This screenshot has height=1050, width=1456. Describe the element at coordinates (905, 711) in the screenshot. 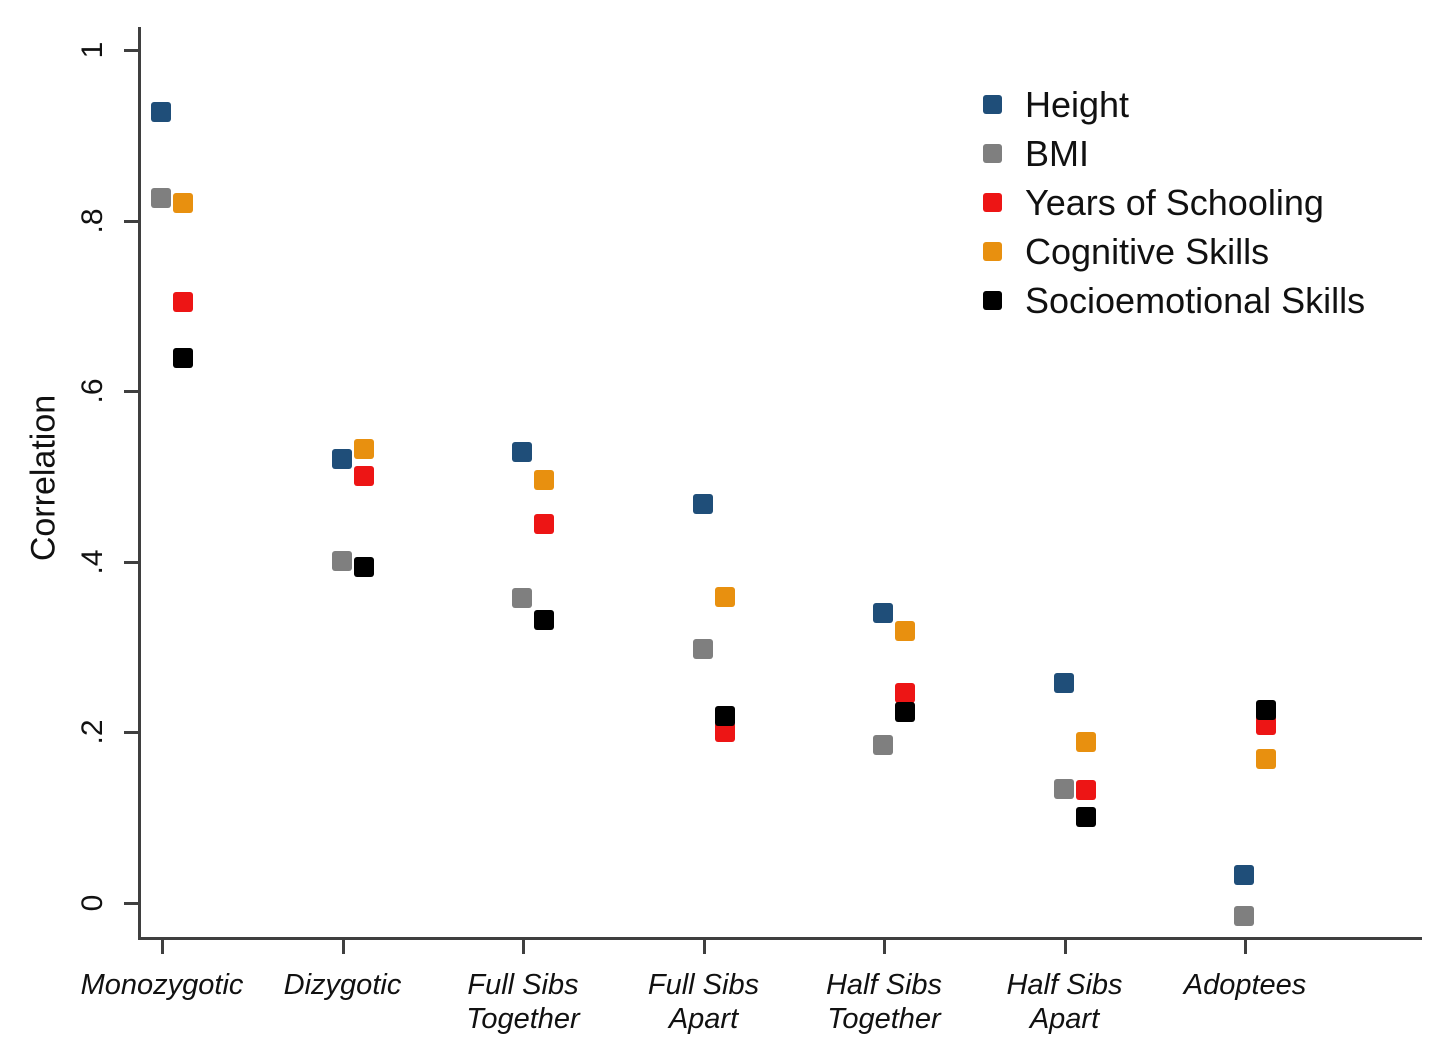

I see `point-socioemotional-skills-half-sibs-together` at that location.